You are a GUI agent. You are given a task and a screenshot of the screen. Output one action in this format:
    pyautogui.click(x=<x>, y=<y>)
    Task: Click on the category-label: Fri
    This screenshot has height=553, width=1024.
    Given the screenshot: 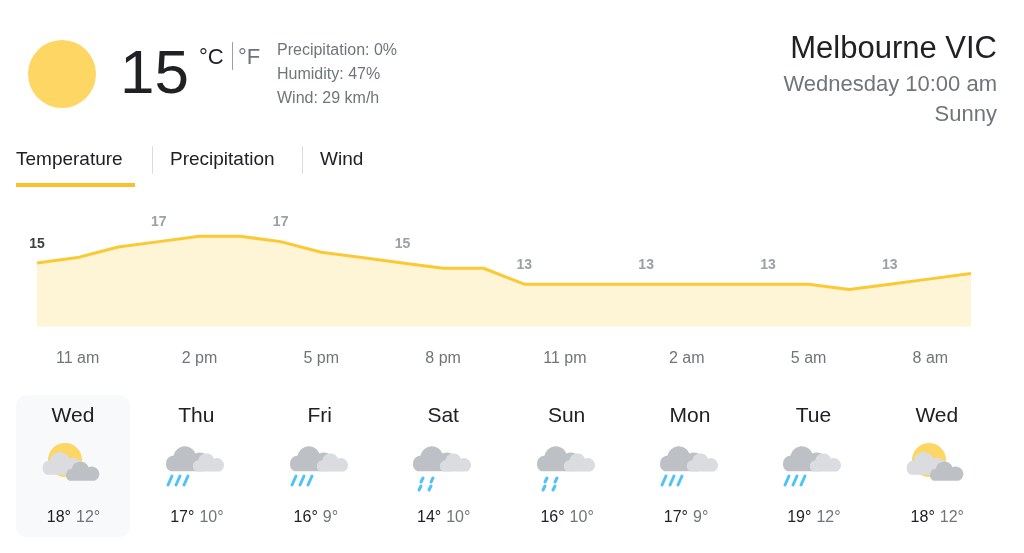 What is the action you would take?
    pyautogui.click(x=320, y=415)
    